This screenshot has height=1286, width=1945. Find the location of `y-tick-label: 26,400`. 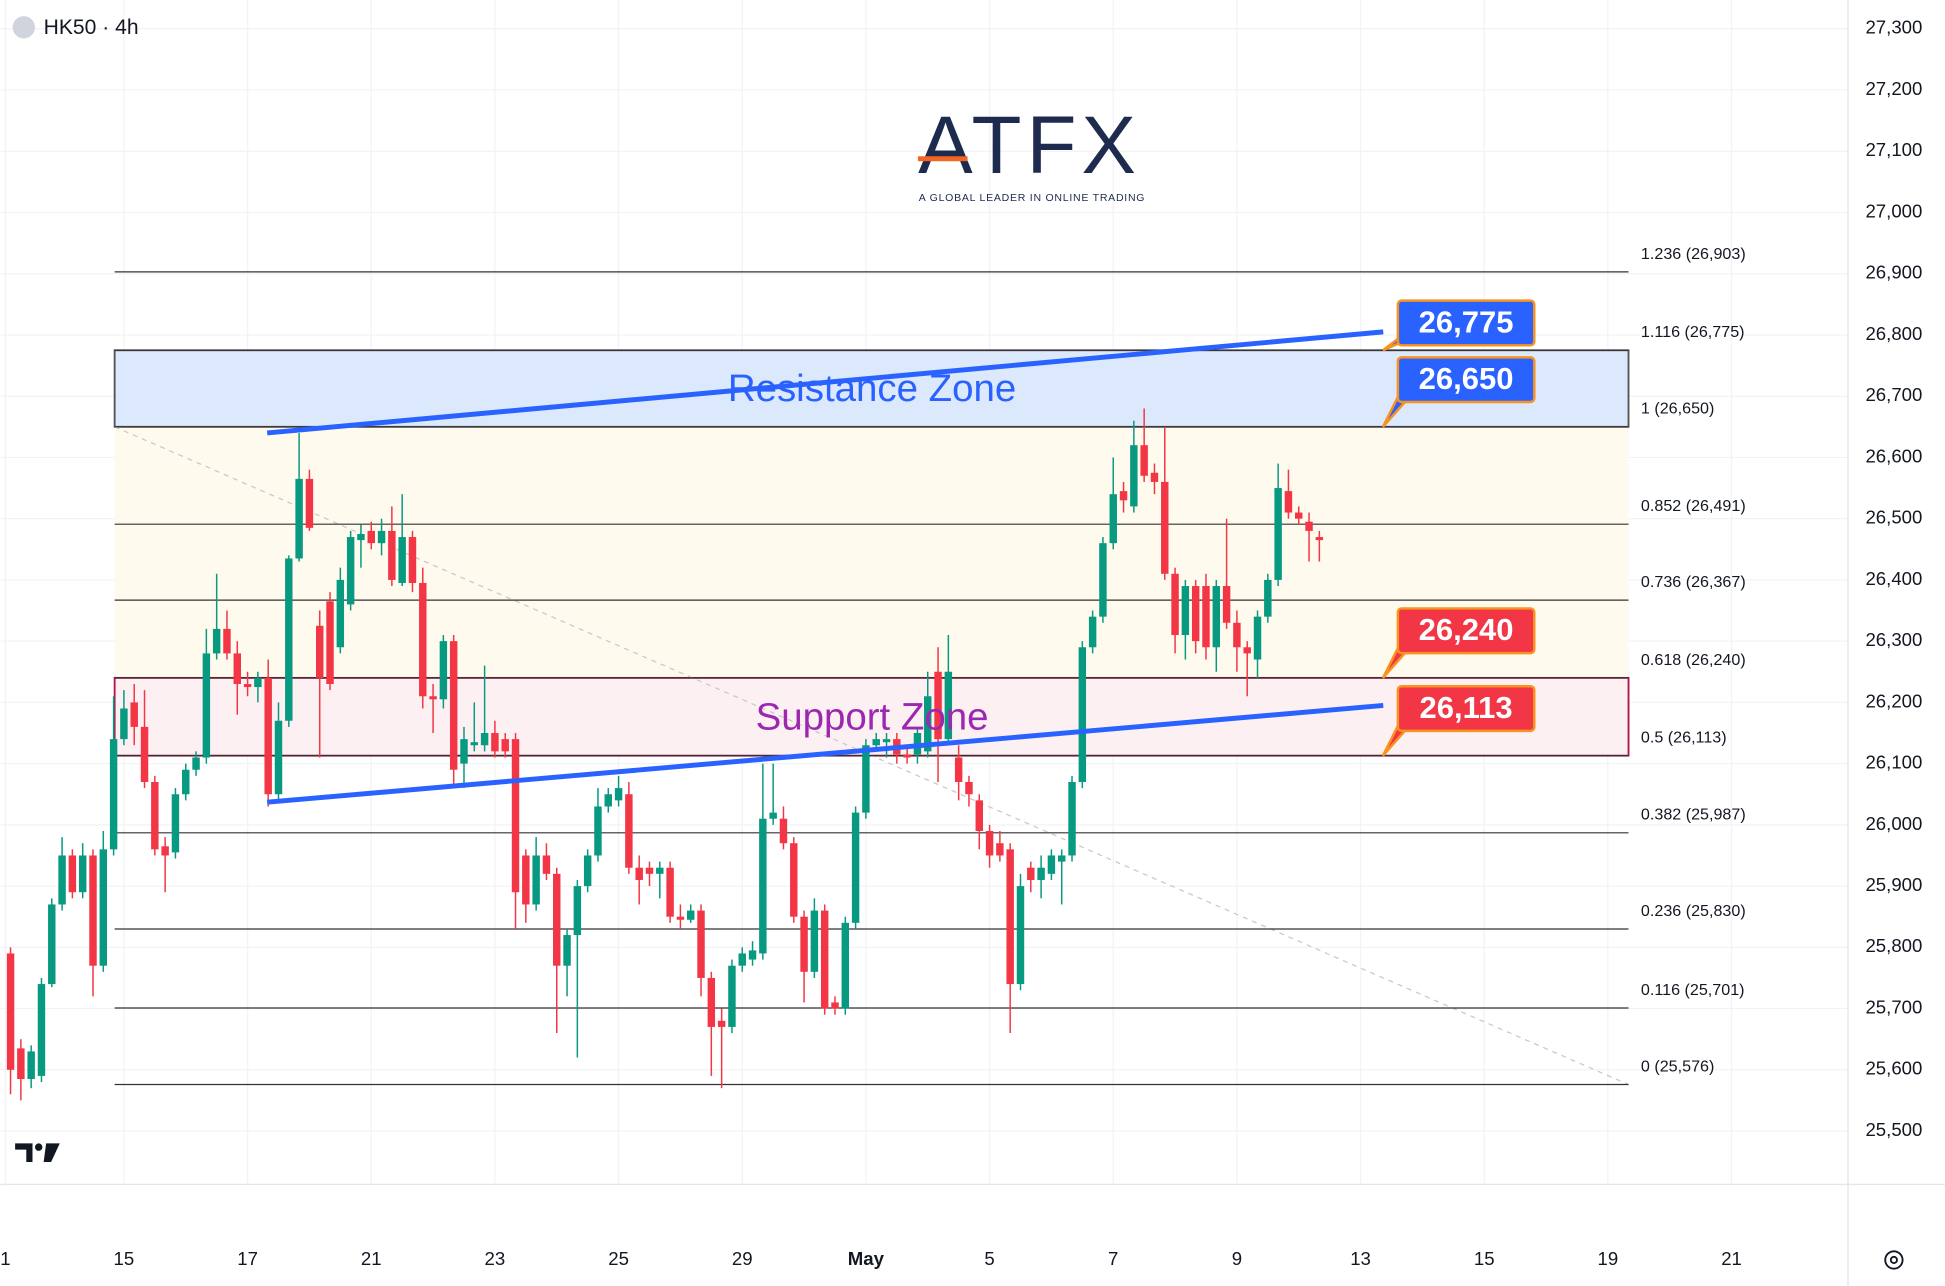

y-tick-label: 26,400 is located at coordinates (1893, 578).